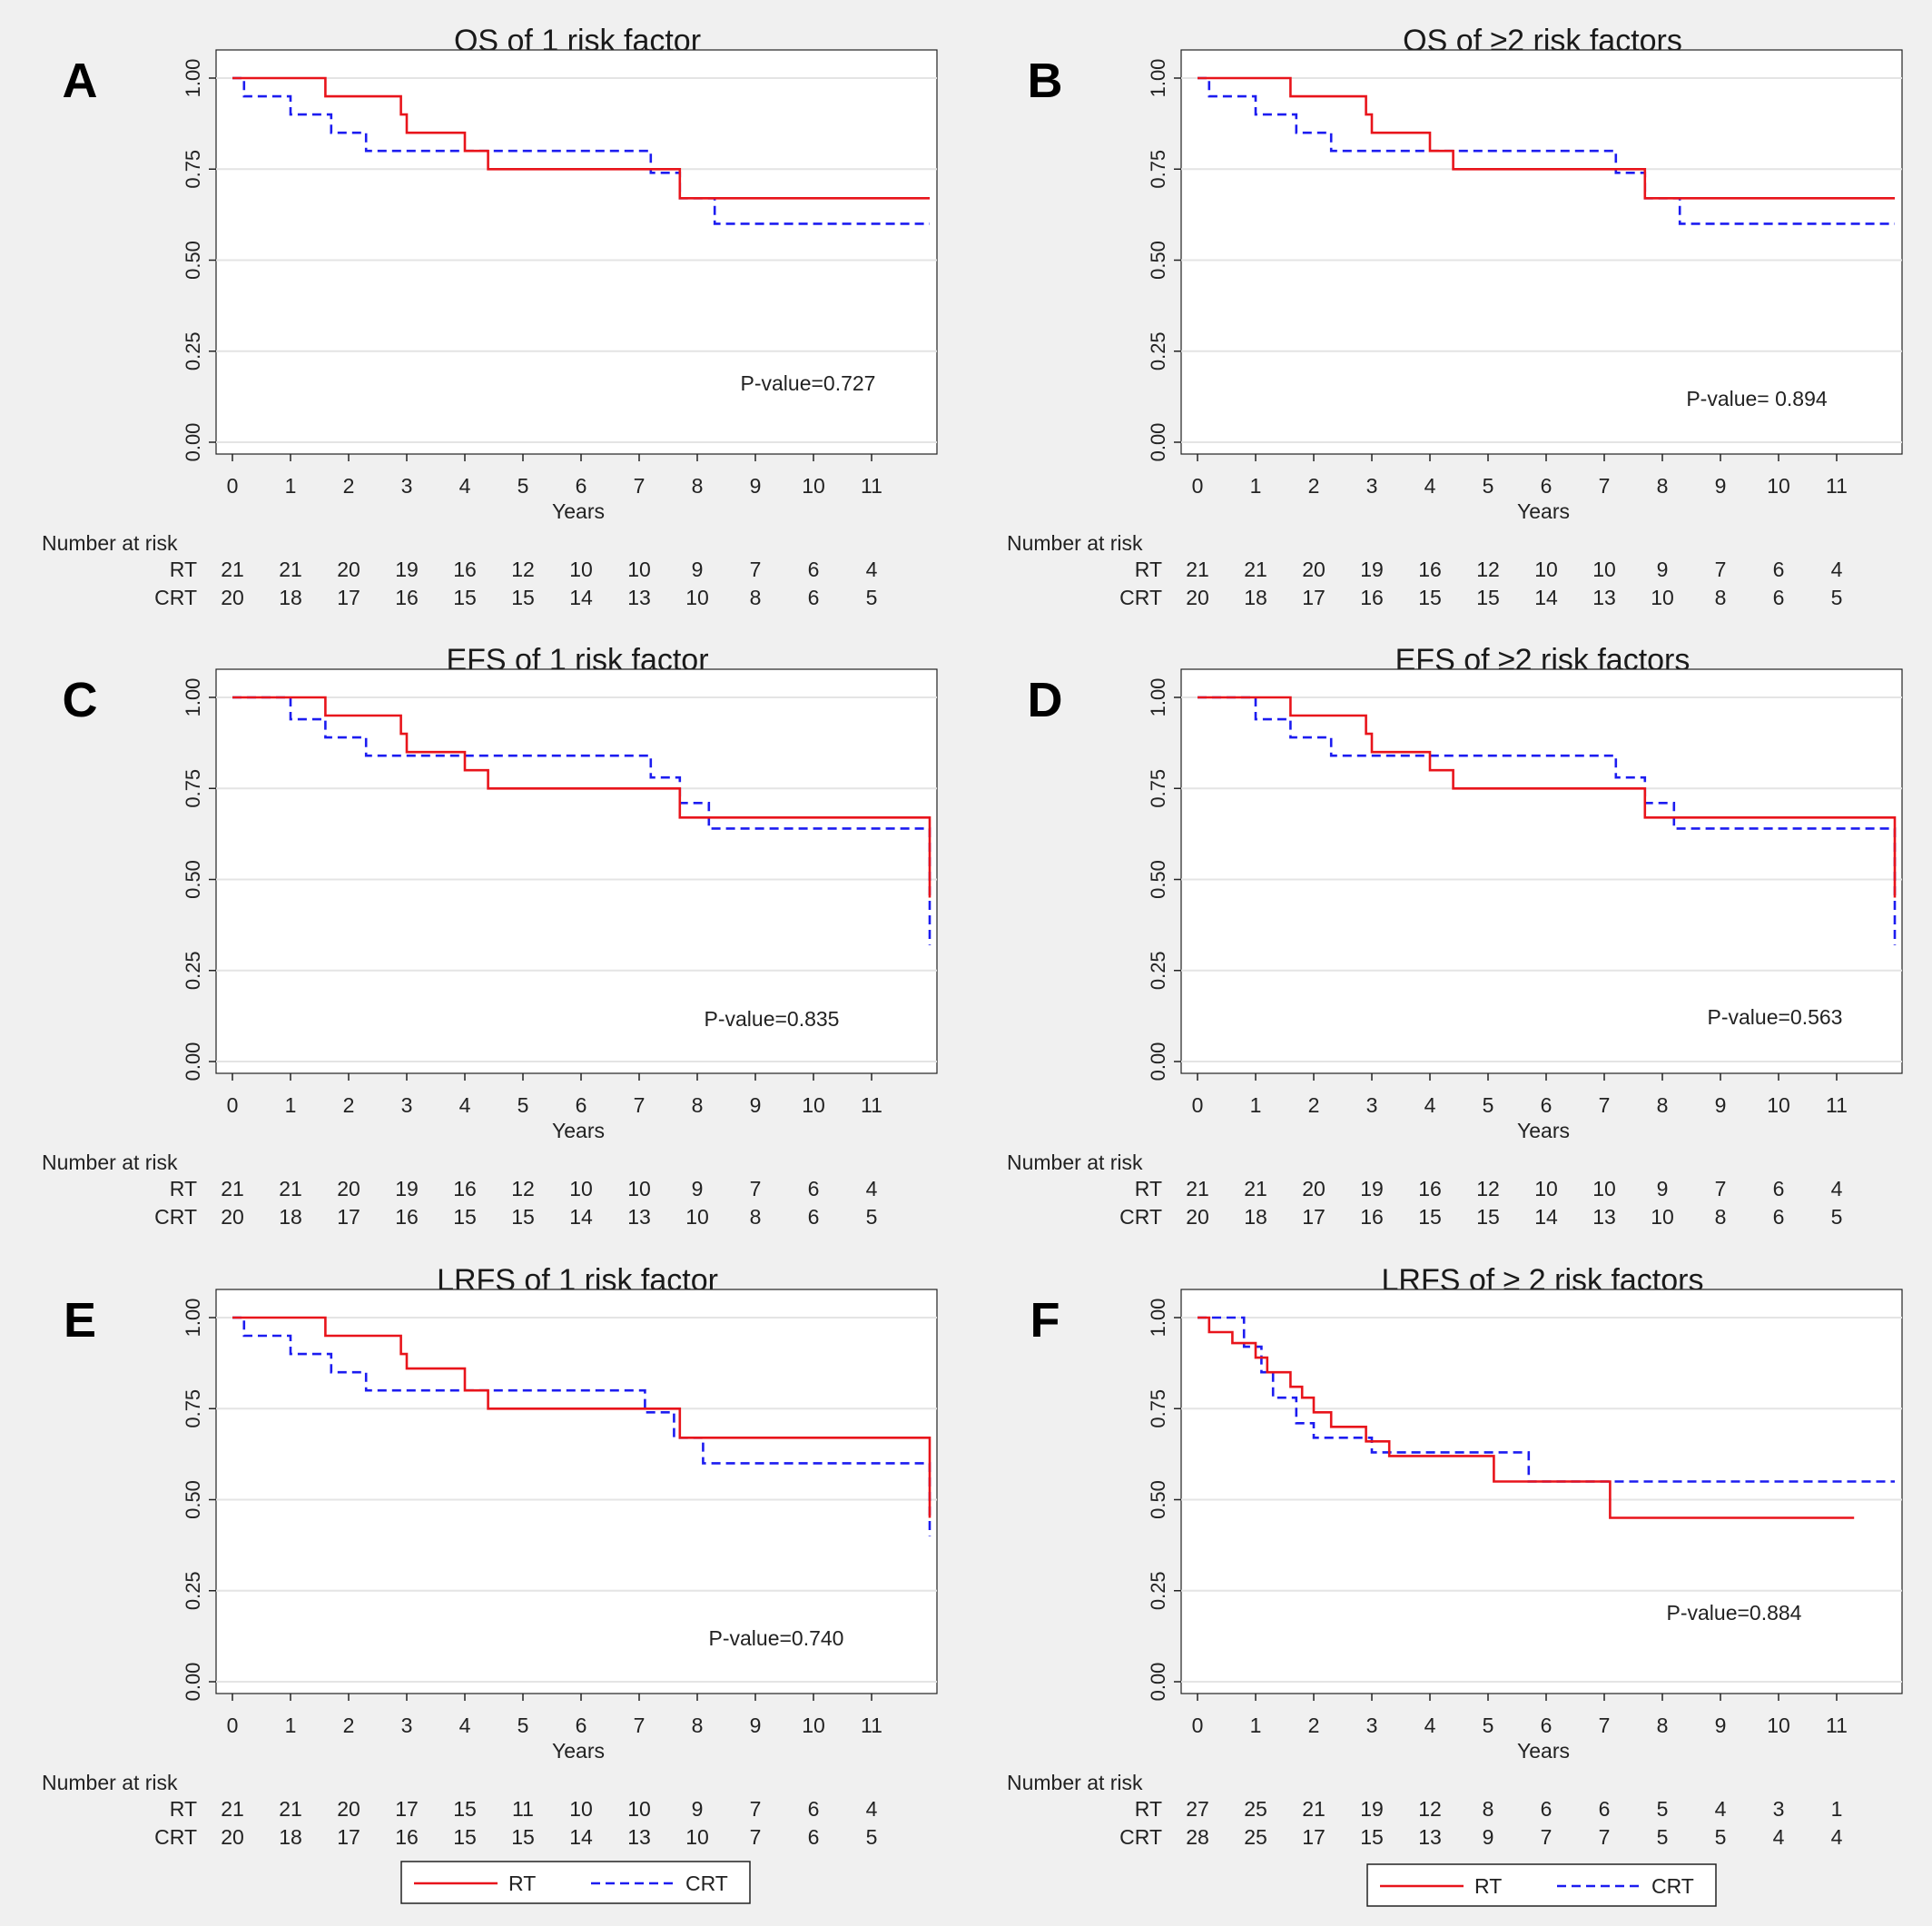 This screenshot has width=1932, height=1926. Describe the element at coordinates (1541, 1885) in the screenshot. I see `legend-2: RT CRT` at that location.